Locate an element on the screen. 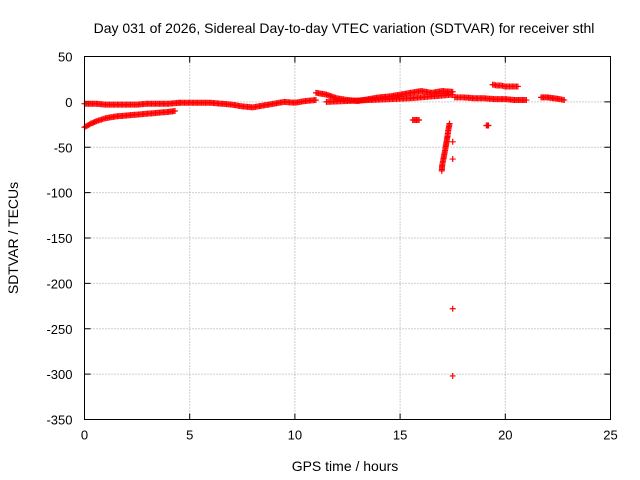 The width and height of the screenshot is (640, 480). x-tick-label: 20 is located at coordinates (505, 435).